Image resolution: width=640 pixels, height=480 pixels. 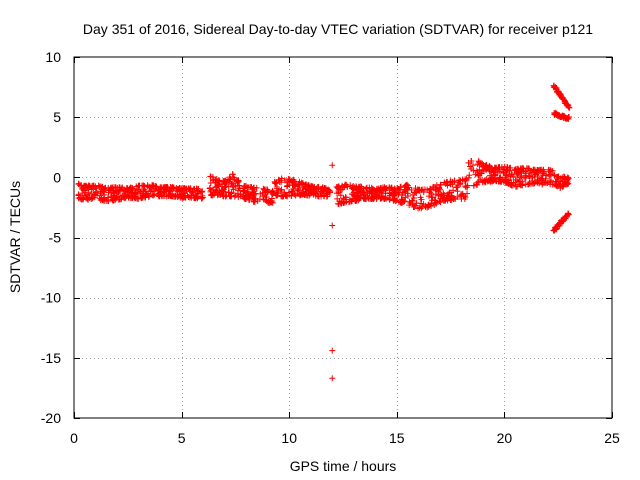 What do you see at coordinates (397, 438) in the screenshot?
I see `x-tick-label: 15` at bounding box center [397, 438].